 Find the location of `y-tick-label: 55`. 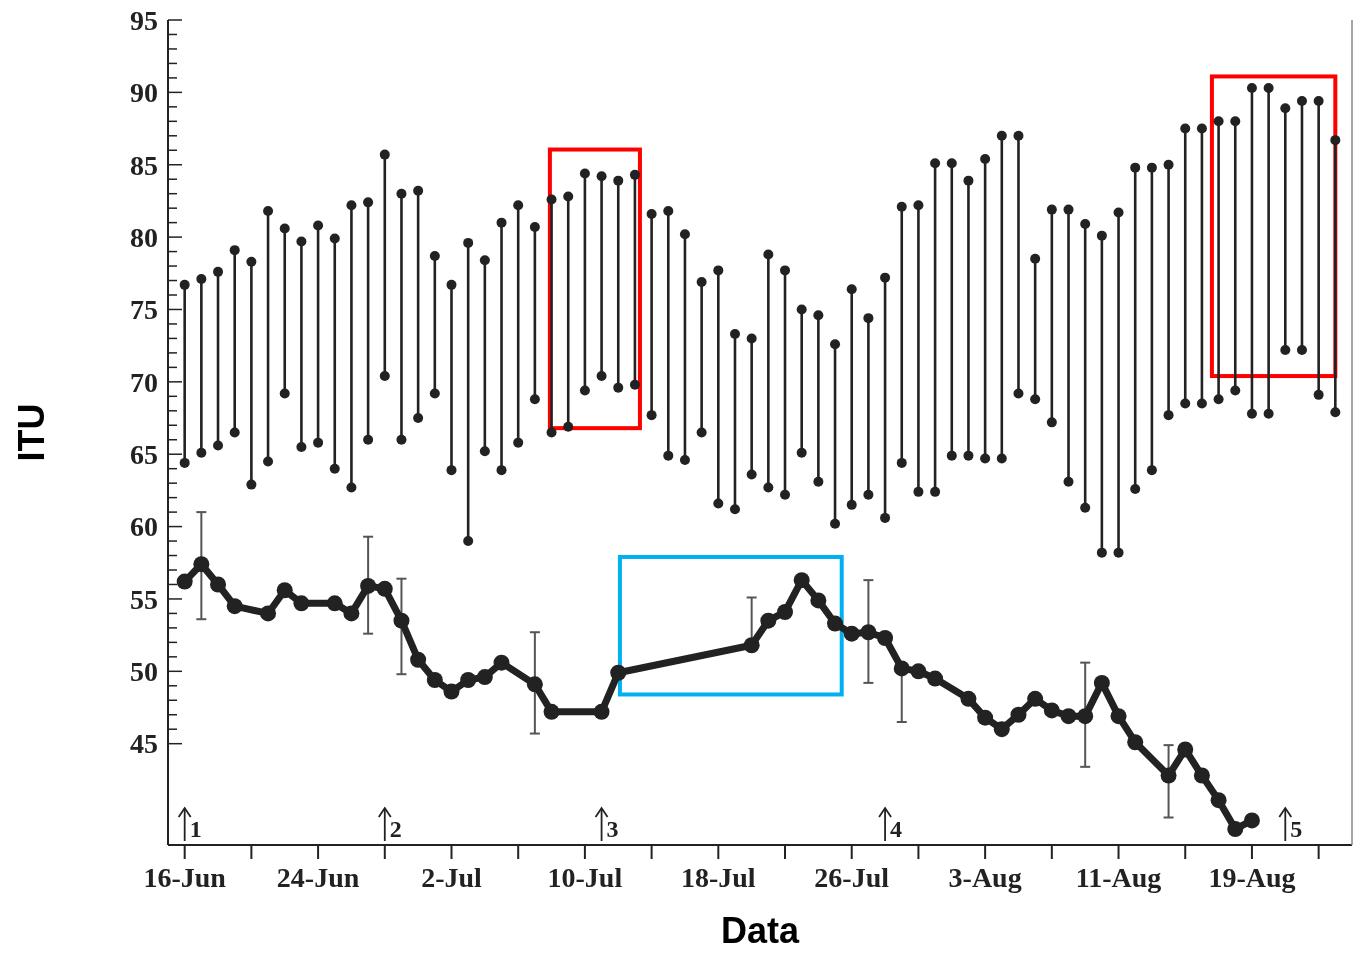

y-tick-label: 55 is located at coordinates (144, 599).